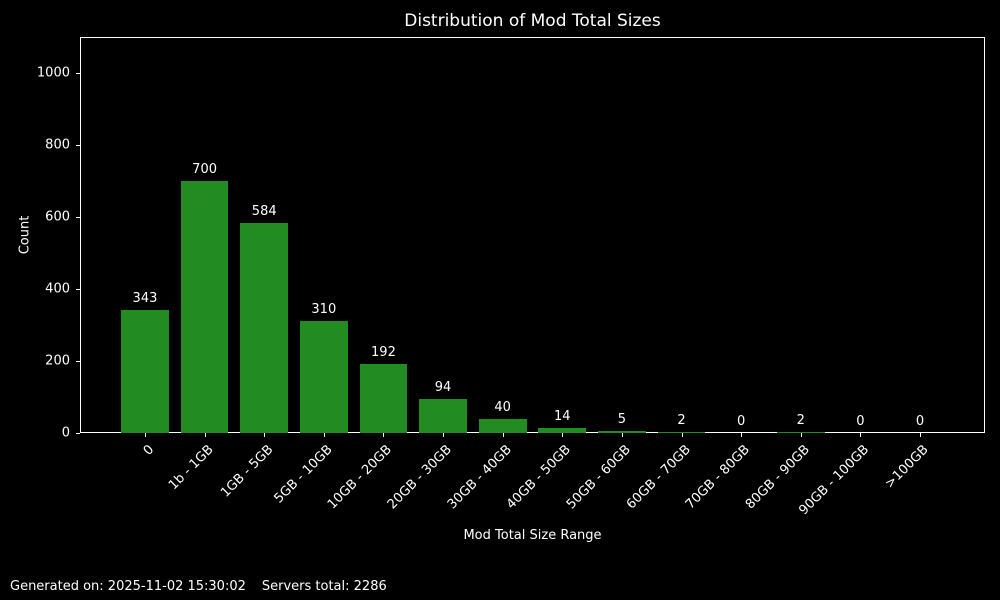 The width and height of the screenshot is (1000, 600). Describe the element at coordinates (148, 450) in the screenshot. I see `x-tick-label-text: 0` at that location.